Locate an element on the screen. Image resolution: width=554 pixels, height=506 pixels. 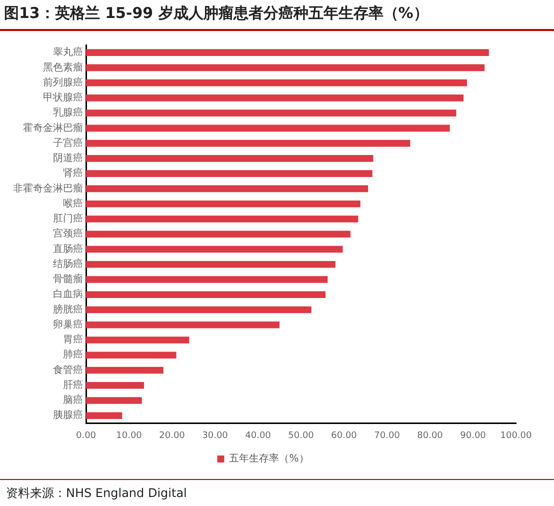
y-tick-label: 骨髓瘤 is located at coordinates (68, 279).